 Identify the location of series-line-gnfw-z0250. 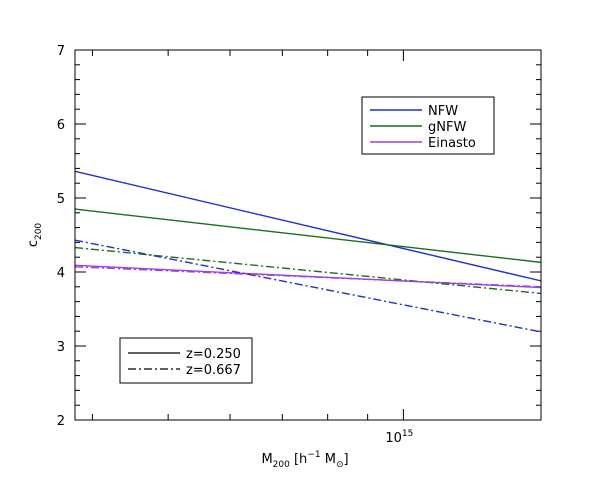
(308, 236).